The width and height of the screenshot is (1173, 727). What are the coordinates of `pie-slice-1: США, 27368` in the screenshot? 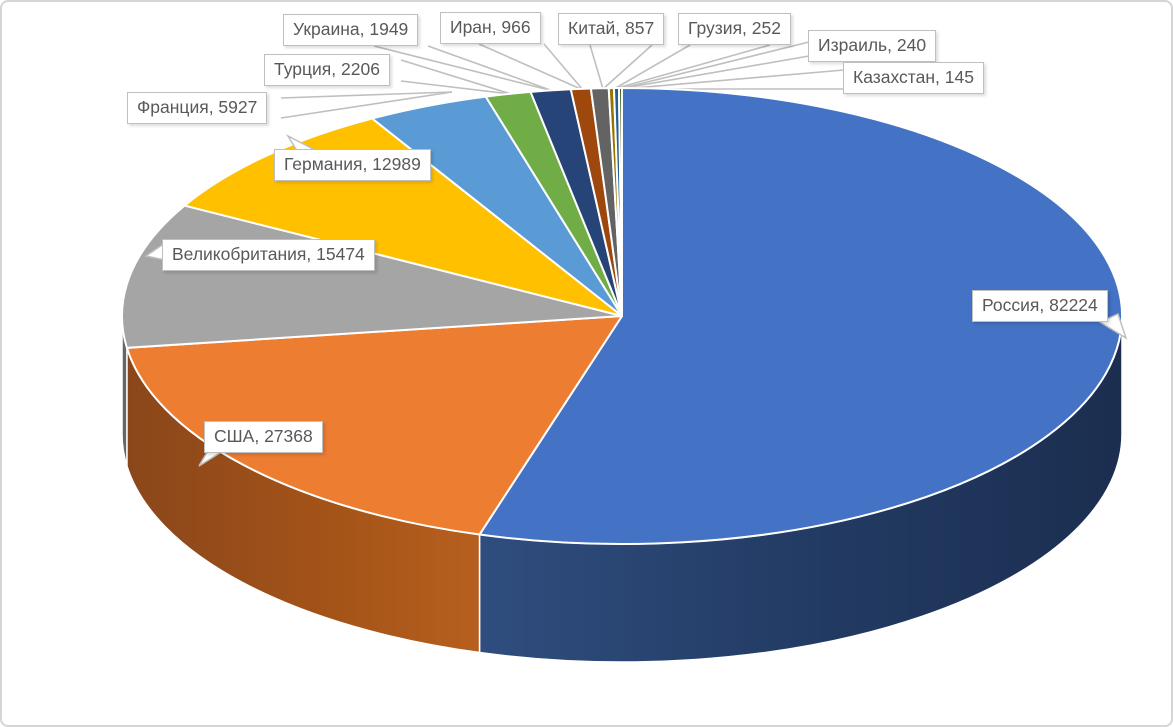 It's located at (374, 425).